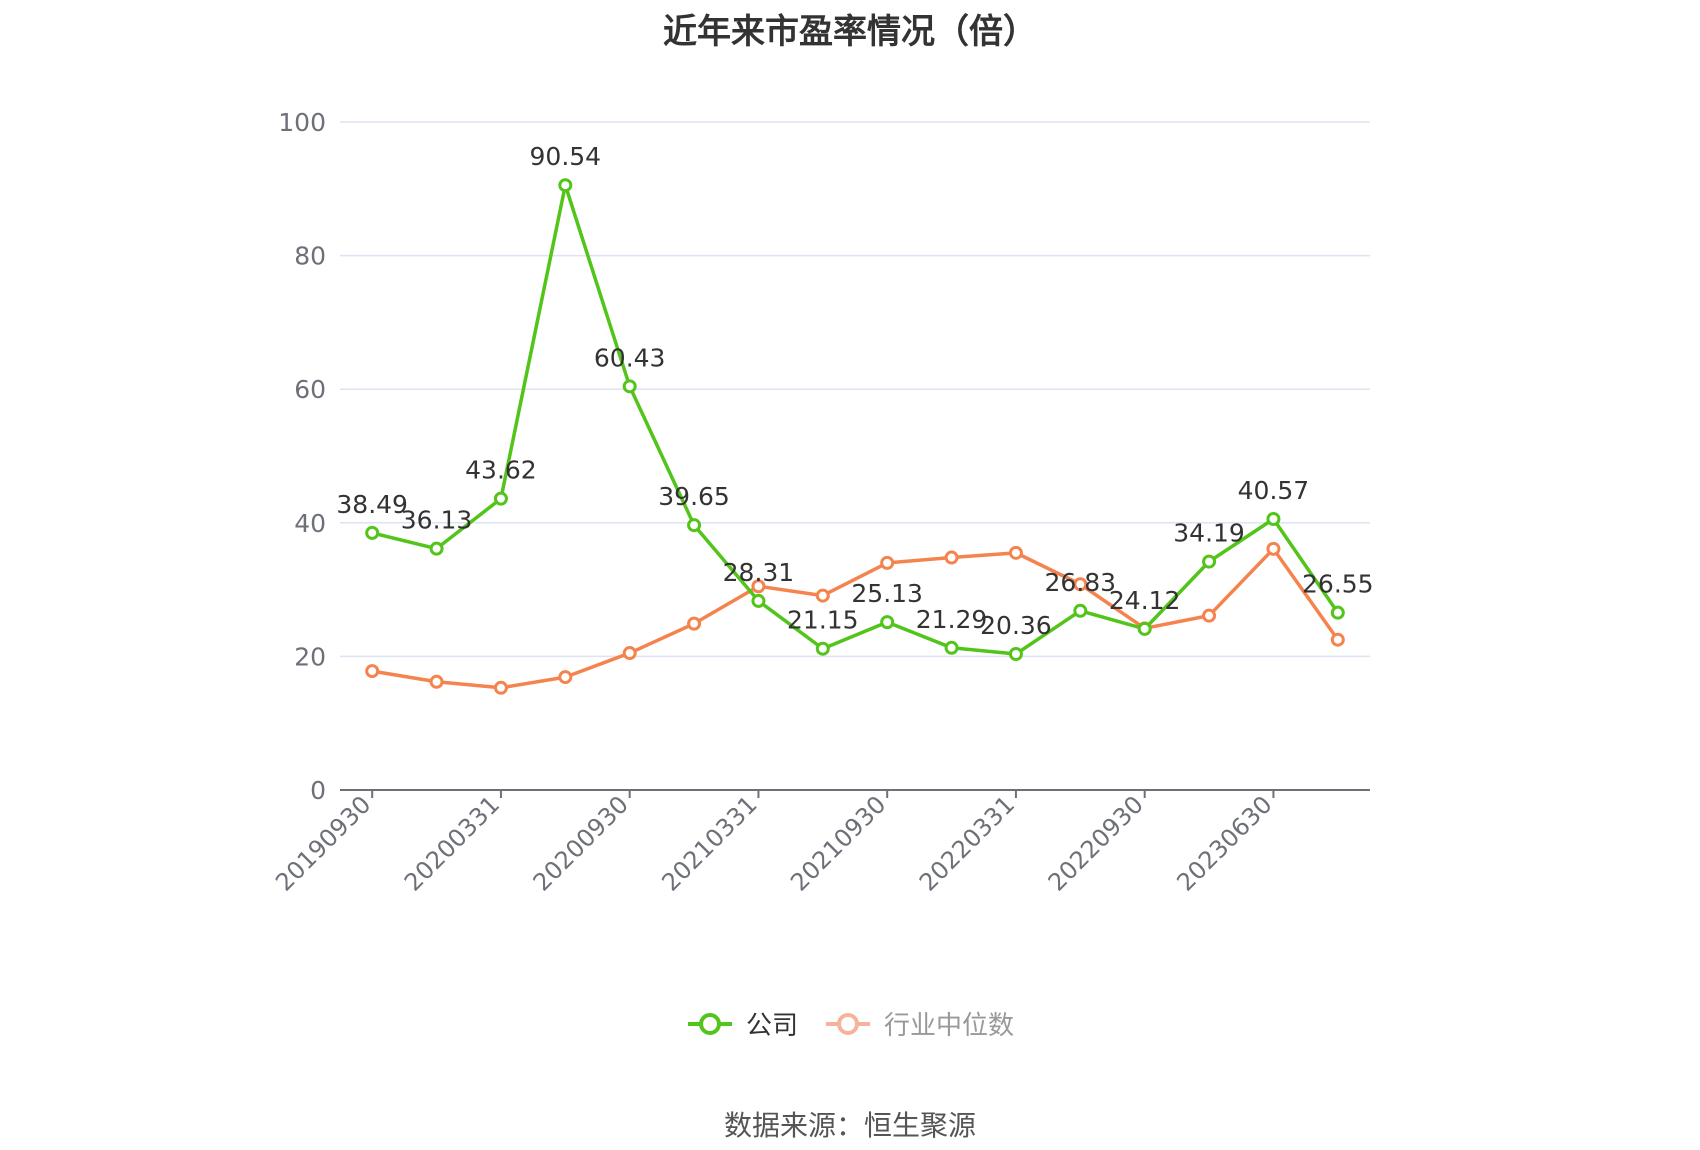  What do you see at coordinates (310, 656) in the screenshot?
I see `y-tick-label: 20` at bounding box center [310, 656].